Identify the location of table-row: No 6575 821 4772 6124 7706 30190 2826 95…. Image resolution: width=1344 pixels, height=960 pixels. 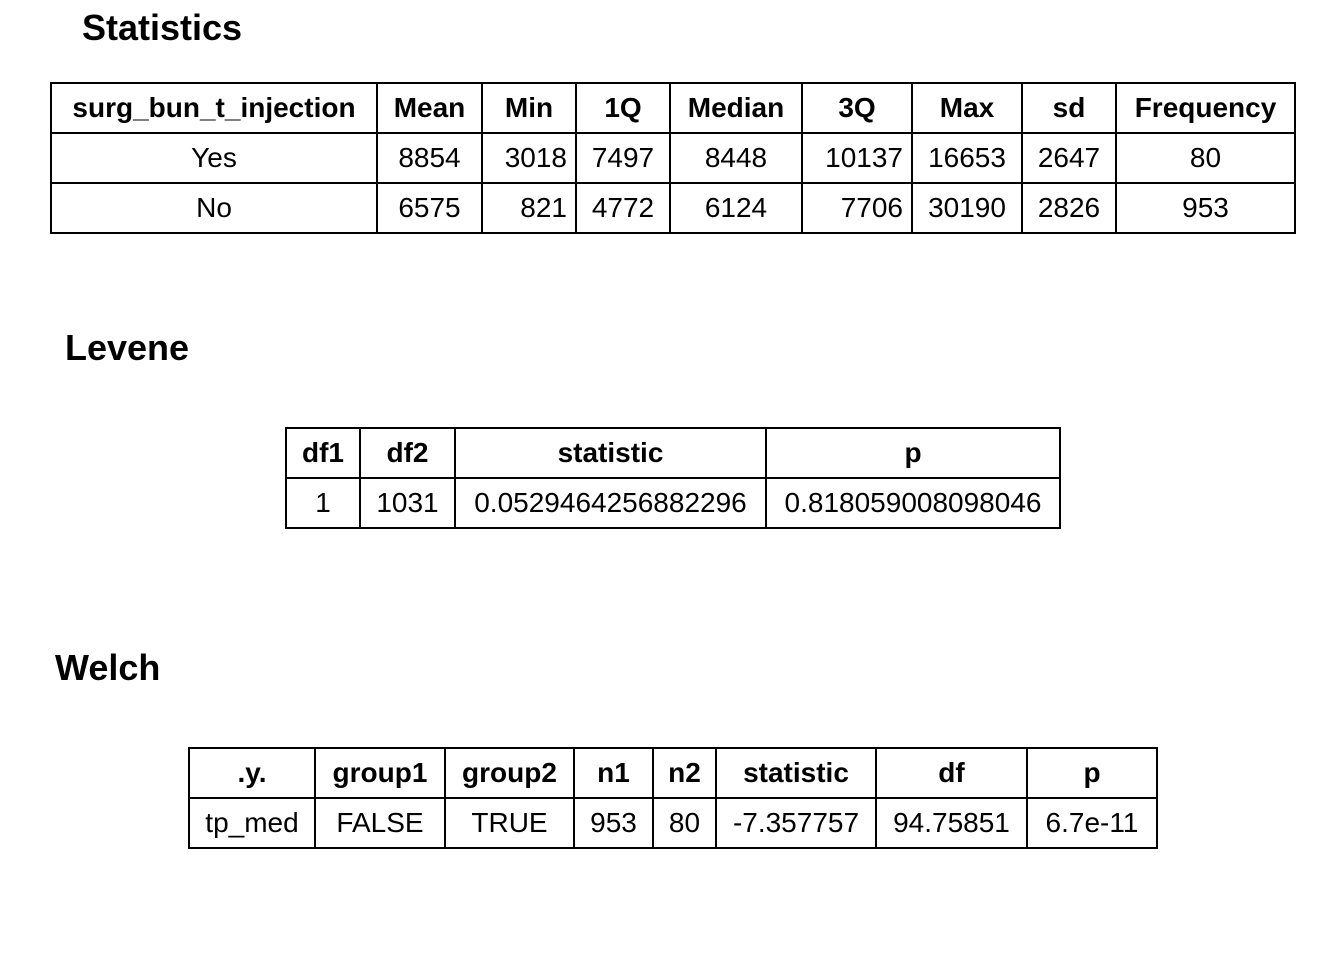
(673, 208).